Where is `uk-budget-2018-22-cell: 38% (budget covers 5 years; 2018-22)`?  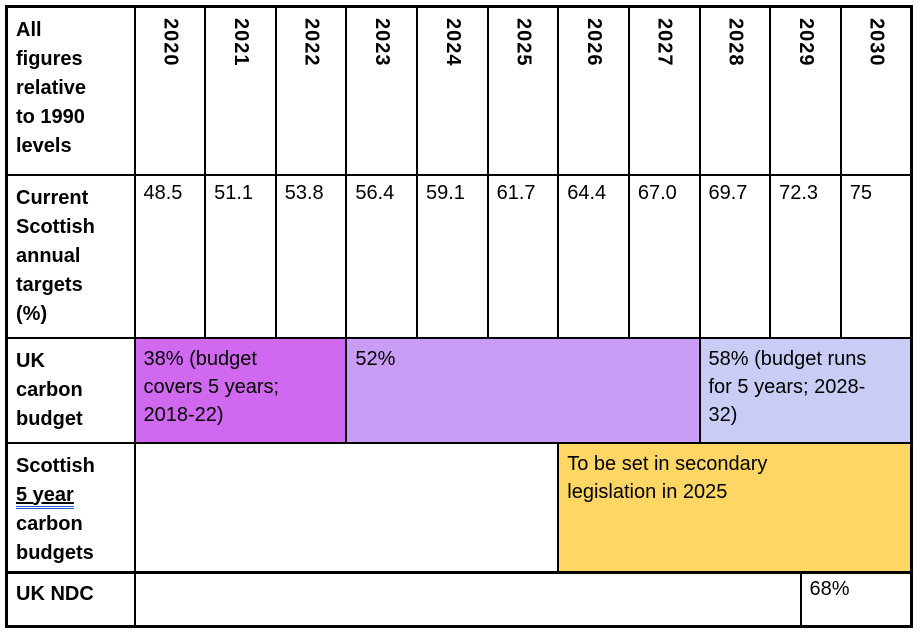 uk-budget-2018-22-cell: 38% (budget covers 5 years; 2018-22) is located at coordinates (240, 390).